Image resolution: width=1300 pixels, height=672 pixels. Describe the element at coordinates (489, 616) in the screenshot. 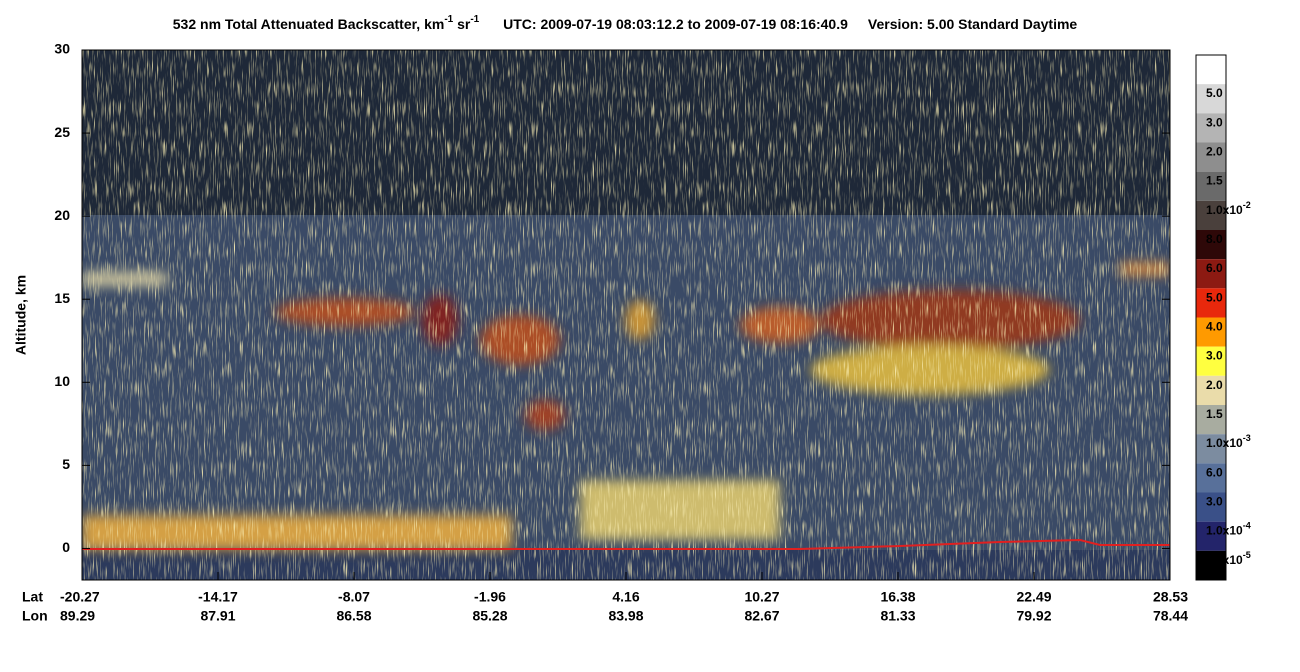

I see `lon-label: 85.28` at that location.